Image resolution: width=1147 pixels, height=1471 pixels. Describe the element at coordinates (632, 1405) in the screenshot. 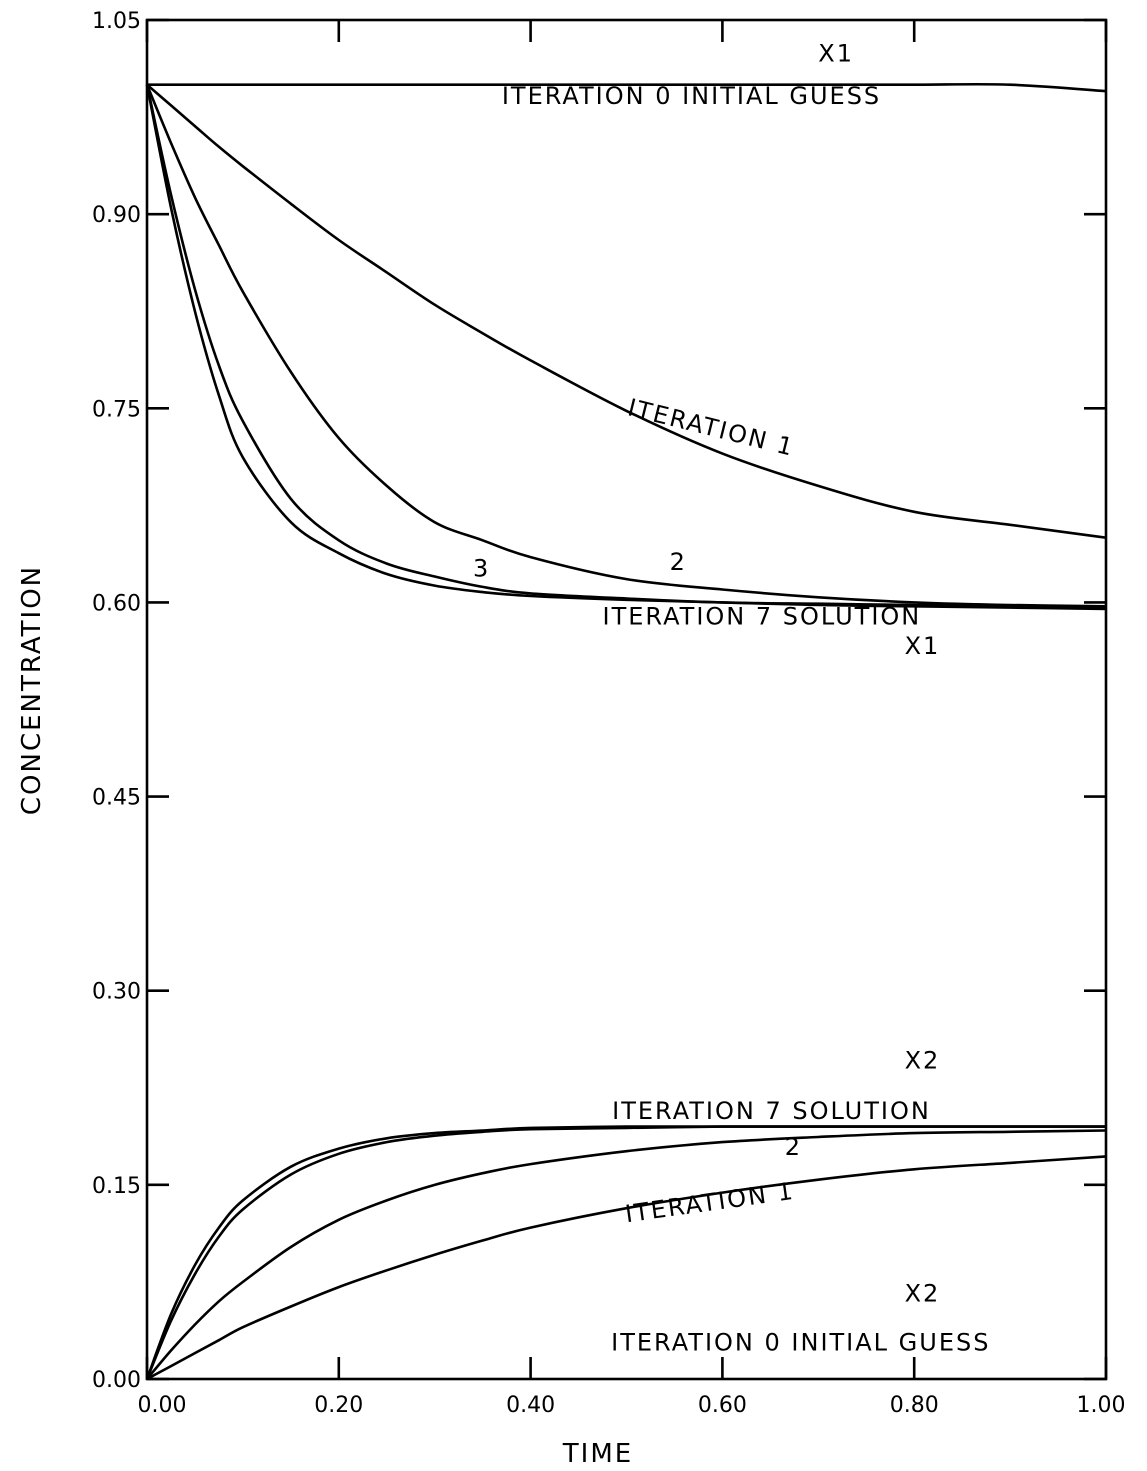

I see `x-tick-labels: 0.00 0.20 0.40 0.60 0.80 1.00` at that location.